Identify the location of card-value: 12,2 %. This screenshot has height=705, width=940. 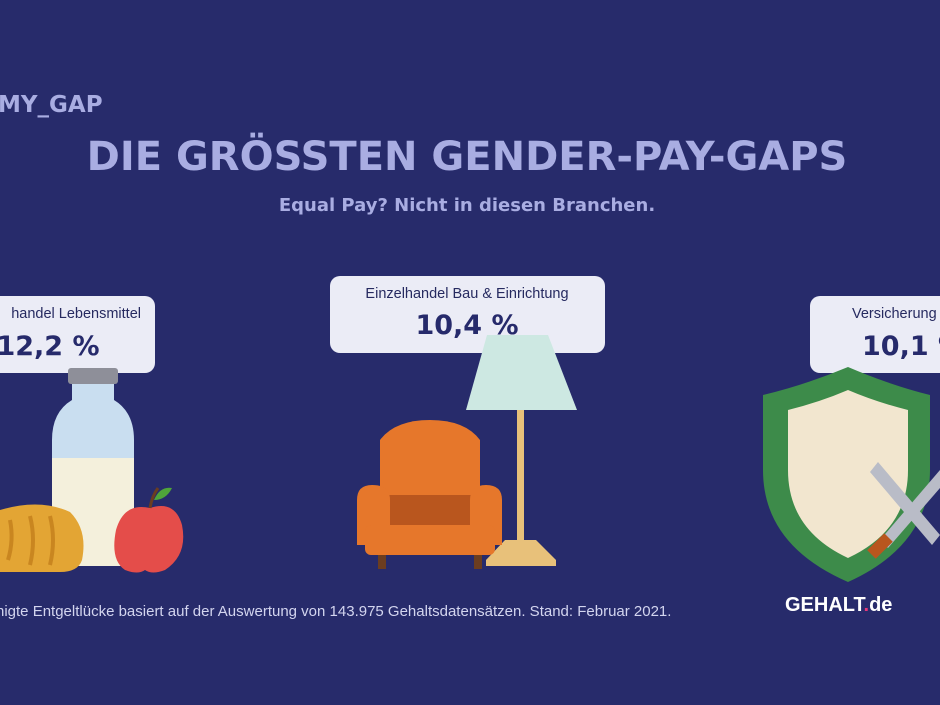
(50, 346).